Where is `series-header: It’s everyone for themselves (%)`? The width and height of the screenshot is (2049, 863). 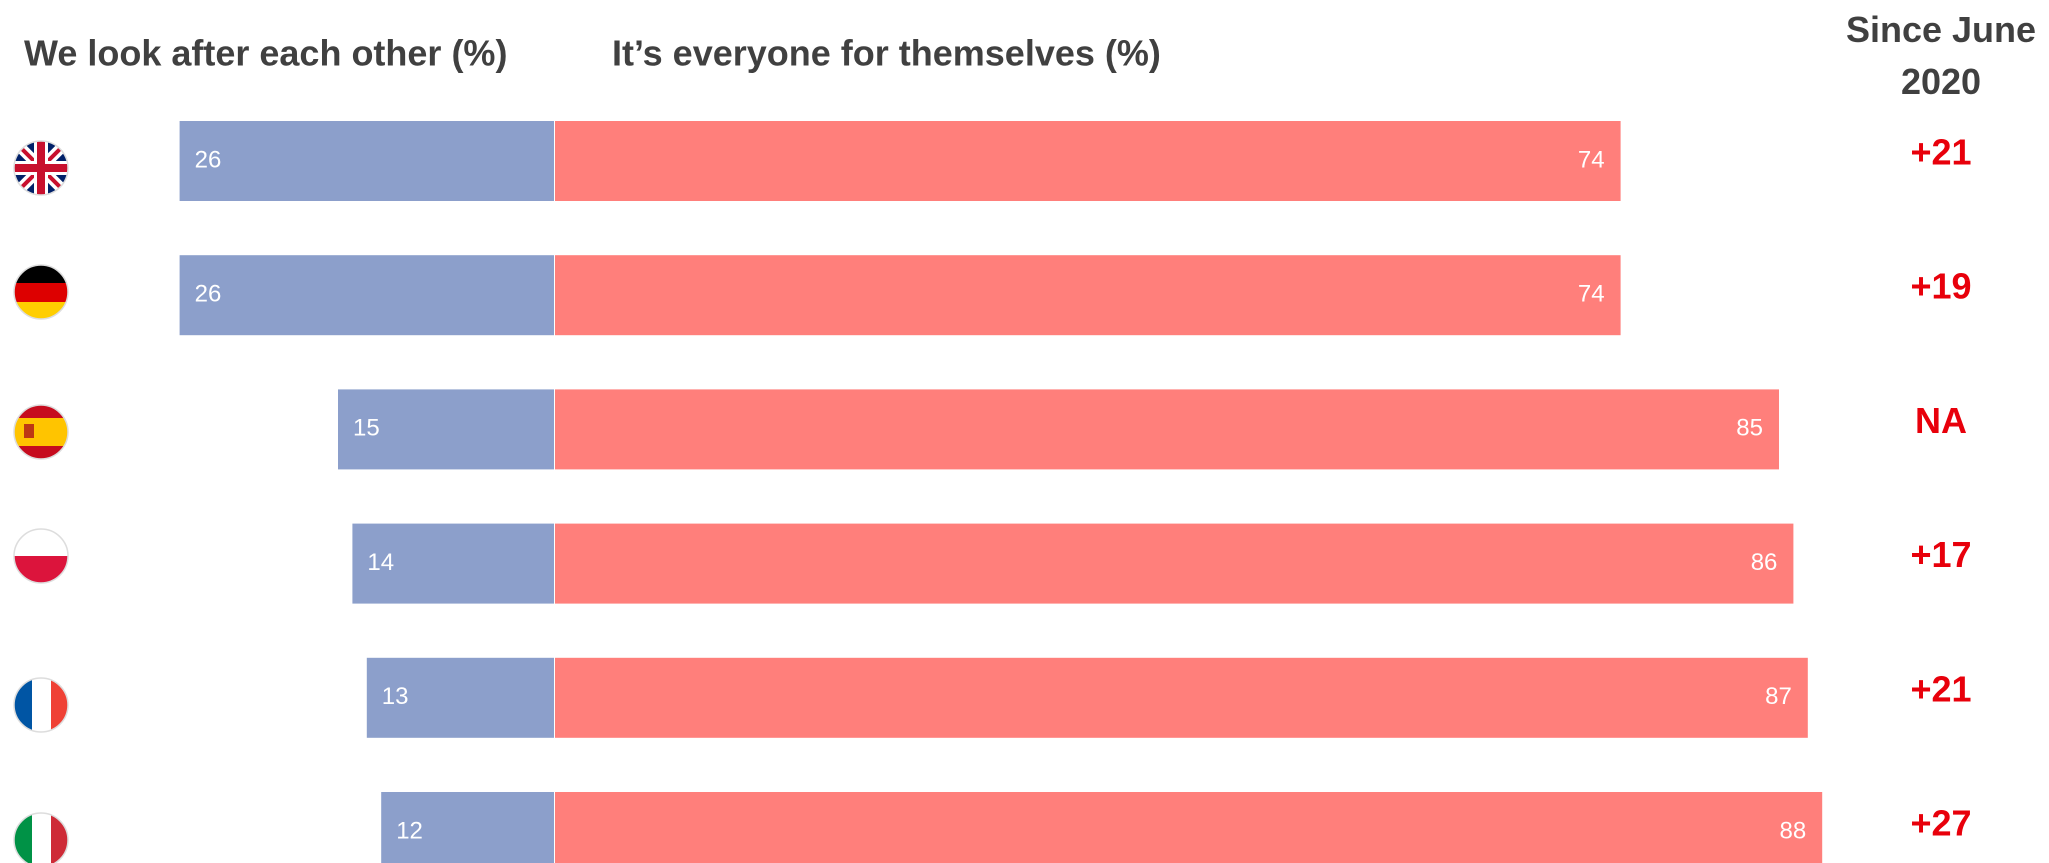 series-header: It’s everyone for themselves (%) is located at coordinates (886, 53).